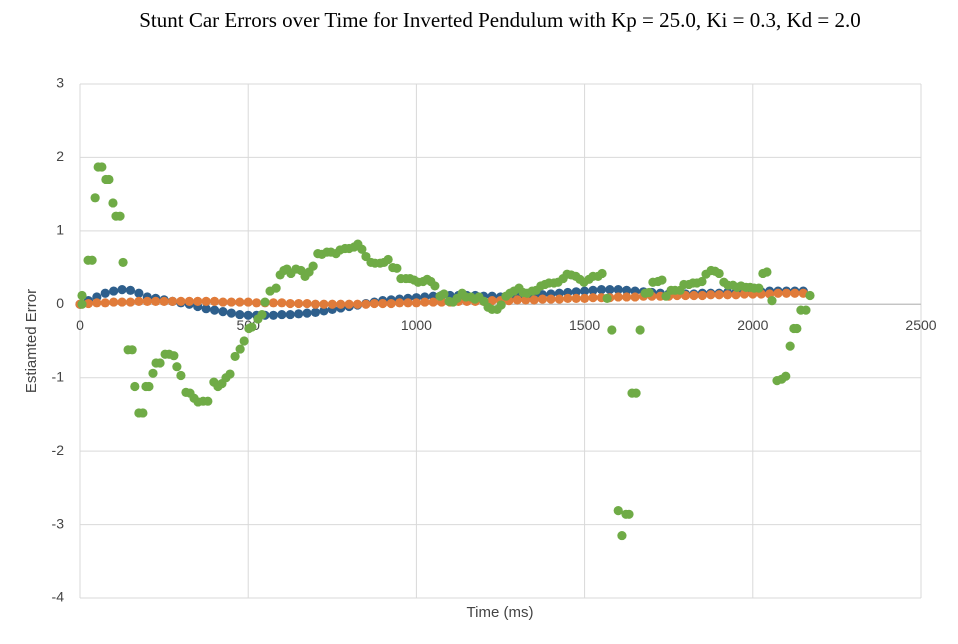 This screenshot has width=958, height=644. What do you see at coordinates (60, 303) in the screenshot?
I see `y-tick-label: 0` at bounding box center [60, 303].